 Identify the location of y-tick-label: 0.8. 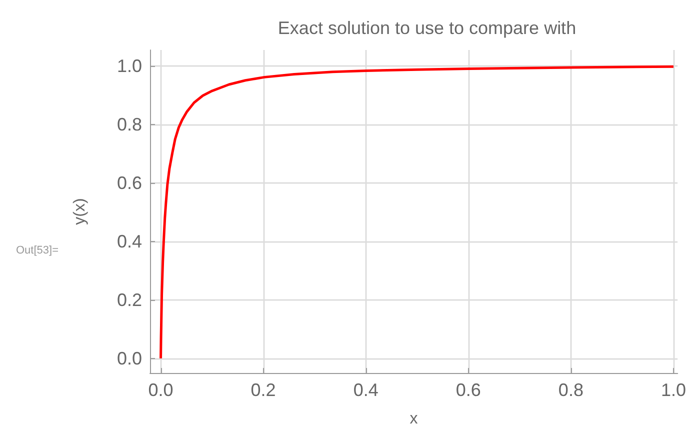
(129, 124).